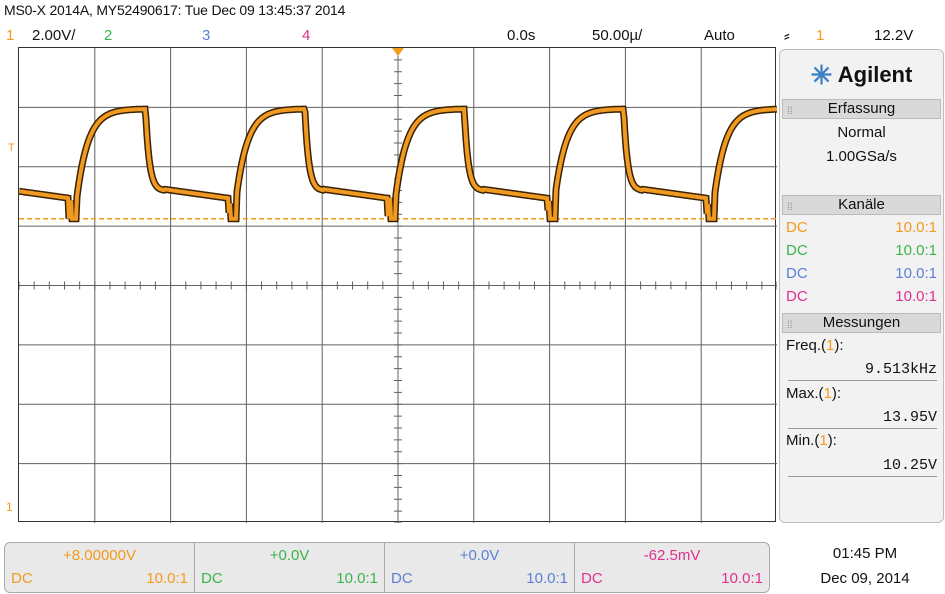  I want to click on ch2-bottom-coupling: DC, so click(212, 578).